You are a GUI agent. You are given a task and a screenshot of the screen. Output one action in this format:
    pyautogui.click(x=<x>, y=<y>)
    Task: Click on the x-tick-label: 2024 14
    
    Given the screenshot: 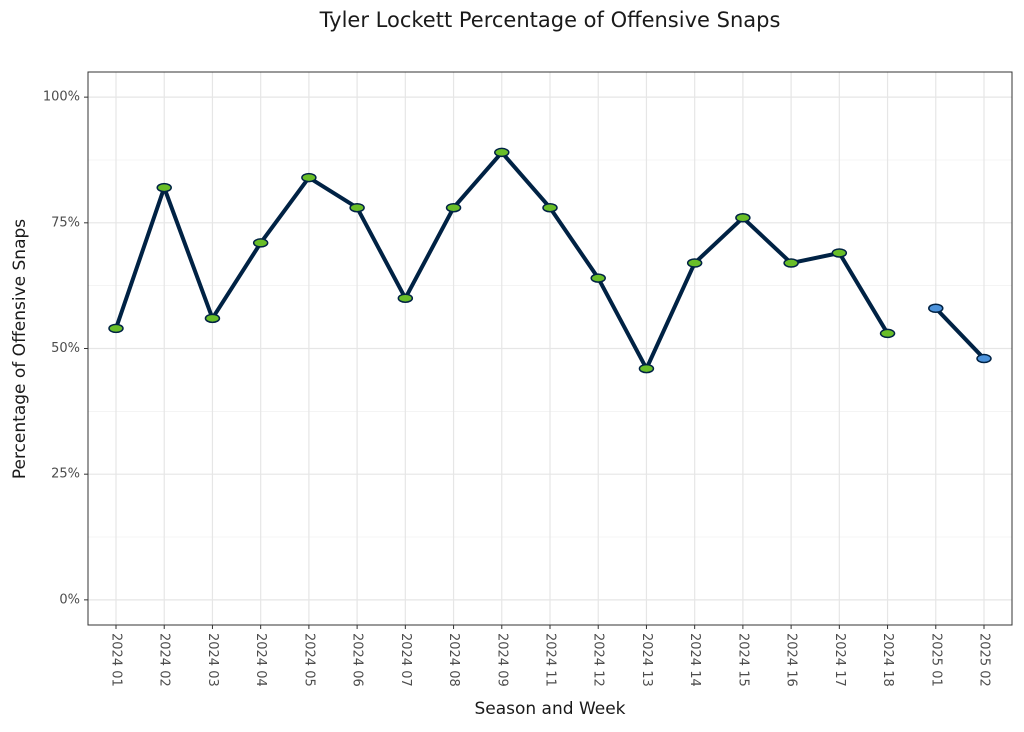 What is the action you would take?
    pyautogui.click(x=694, y=660)
    